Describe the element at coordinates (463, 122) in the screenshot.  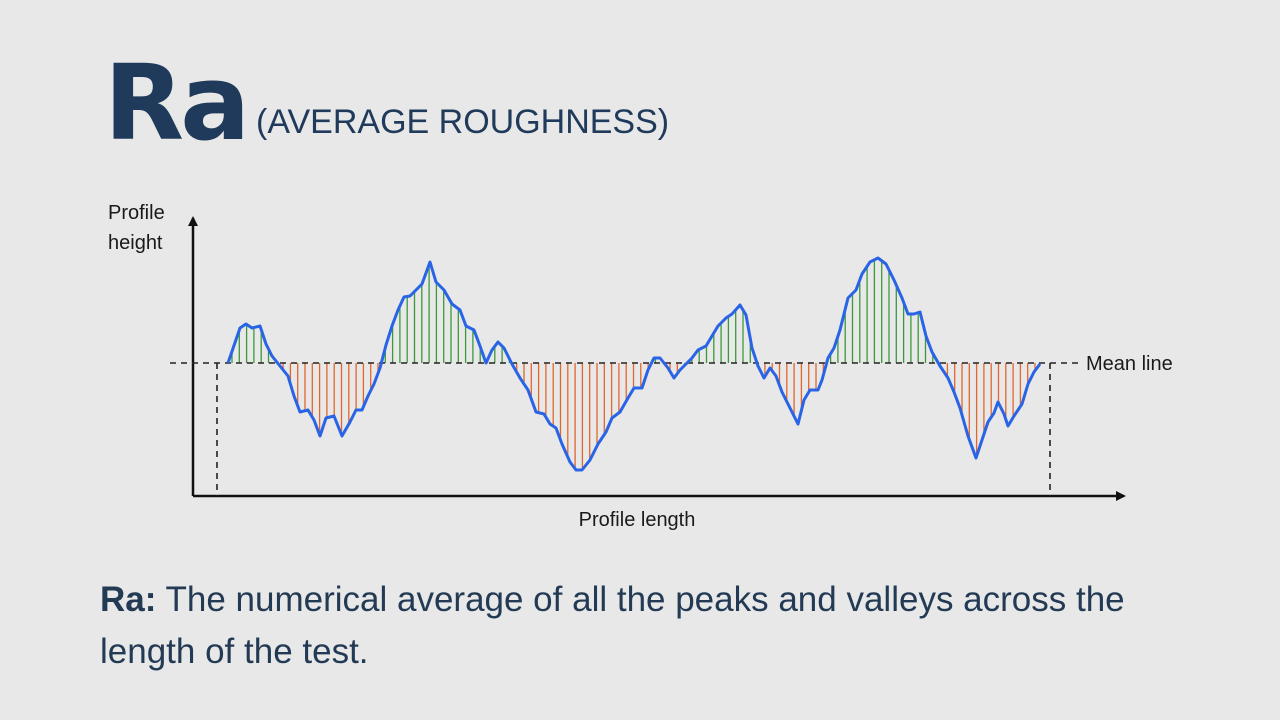
I see `title-subtitle: (AVERAGE ROUGHNESS)` at that location.